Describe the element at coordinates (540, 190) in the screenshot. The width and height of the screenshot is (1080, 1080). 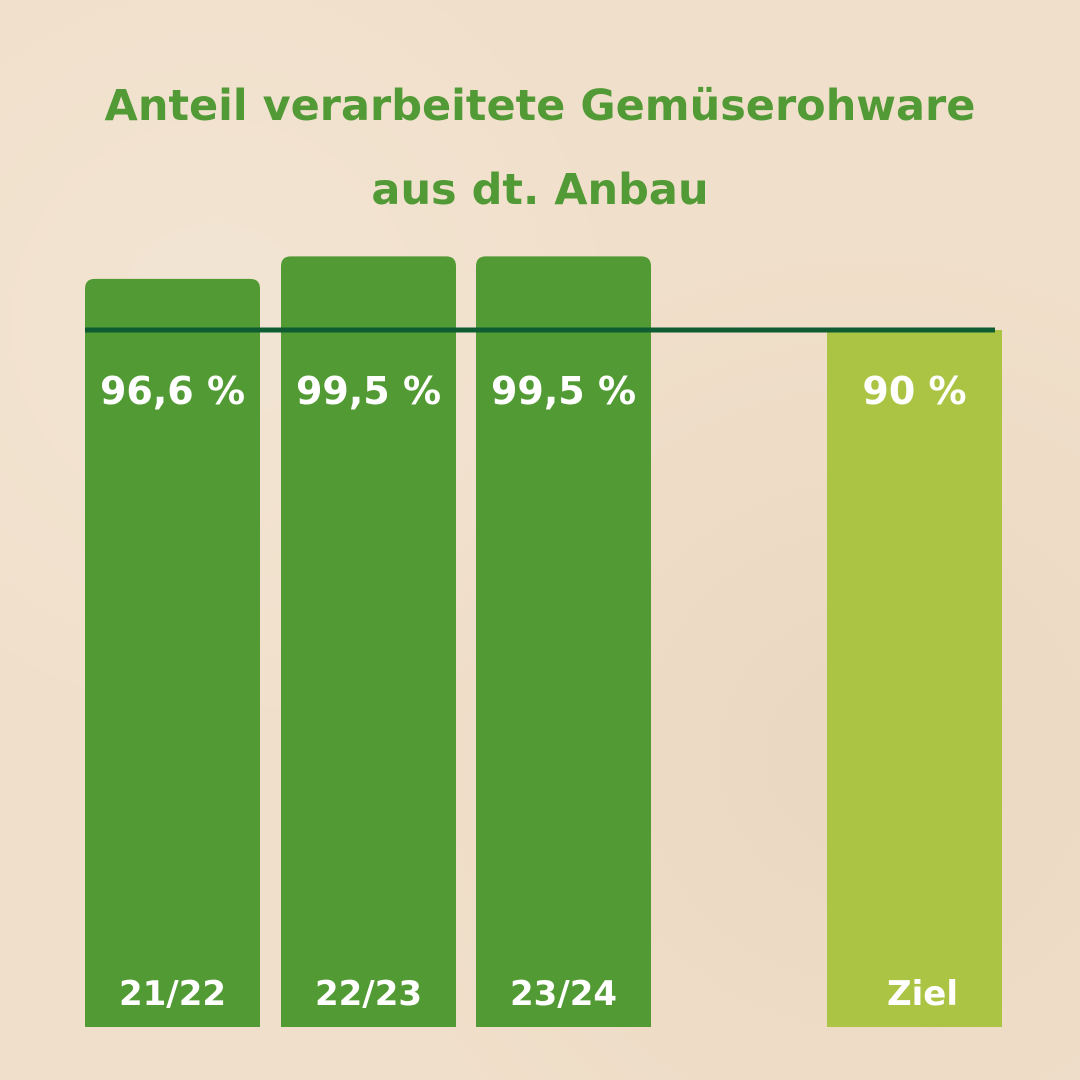
I see `chart-subtitle: aus dt. Anbau` at that location.